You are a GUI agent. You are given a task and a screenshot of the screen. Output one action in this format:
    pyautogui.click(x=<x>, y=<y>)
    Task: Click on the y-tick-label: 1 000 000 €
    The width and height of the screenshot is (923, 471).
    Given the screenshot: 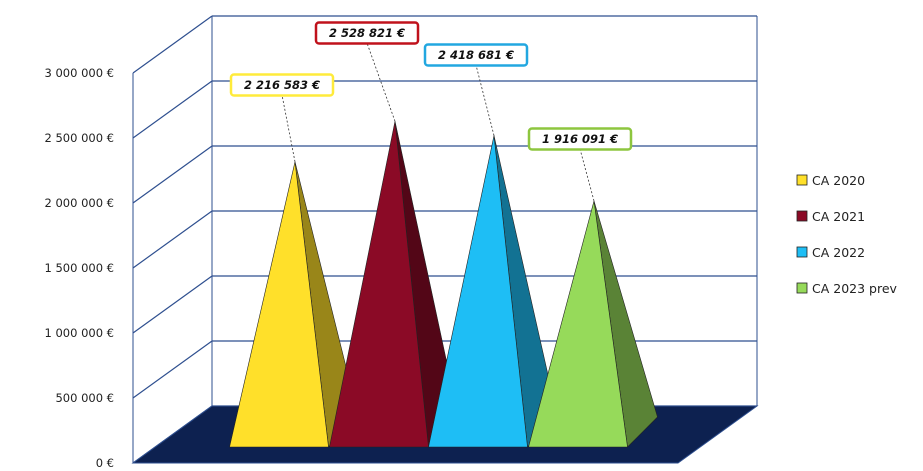 What is the action you would take?
    pyautogui.click(x=80, y=333)
    